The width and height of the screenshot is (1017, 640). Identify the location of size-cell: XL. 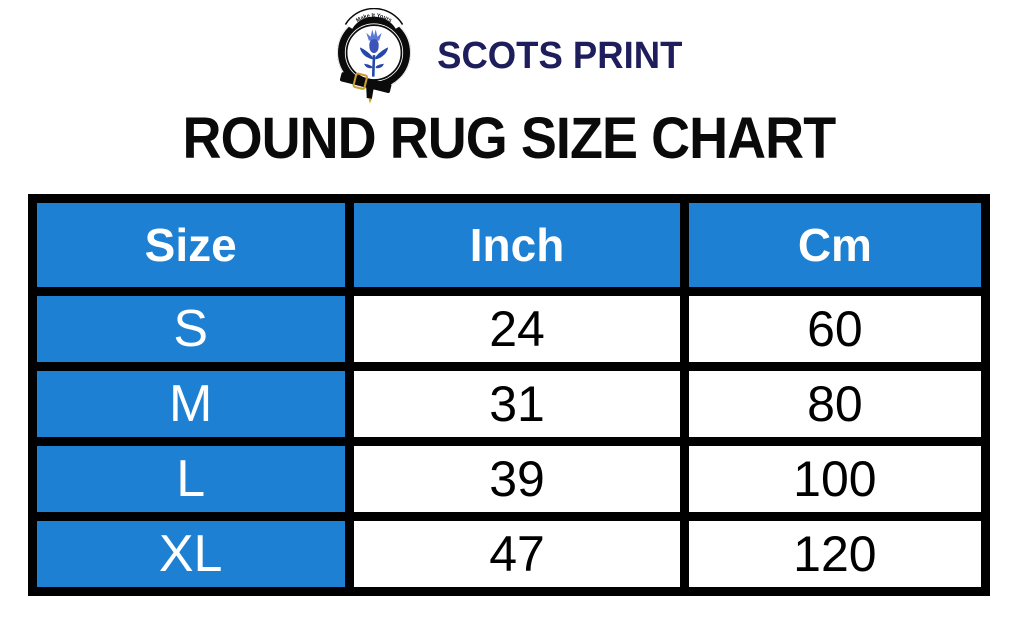
(190, 554).